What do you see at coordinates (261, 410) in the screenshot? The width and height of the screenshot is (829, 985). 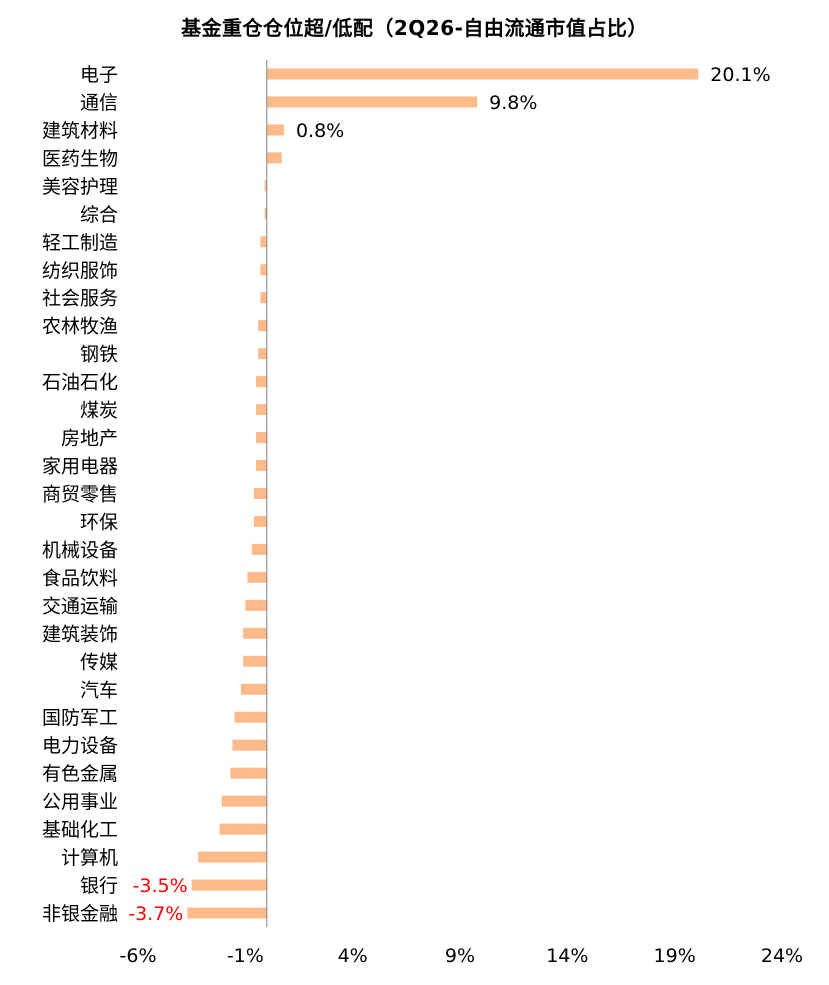 I see `bar-煤炭` at bounding box center [261, 410].